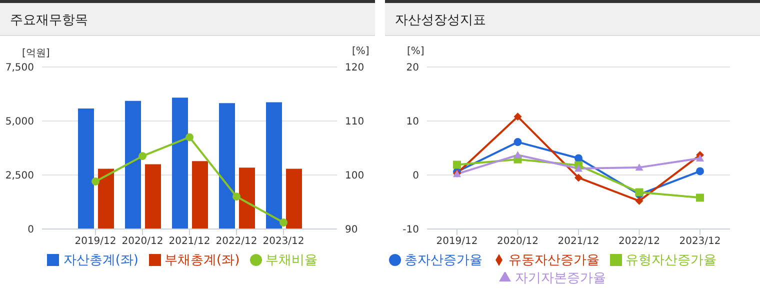  I want to click on y-axis-title: [억원], so click(36, 53).